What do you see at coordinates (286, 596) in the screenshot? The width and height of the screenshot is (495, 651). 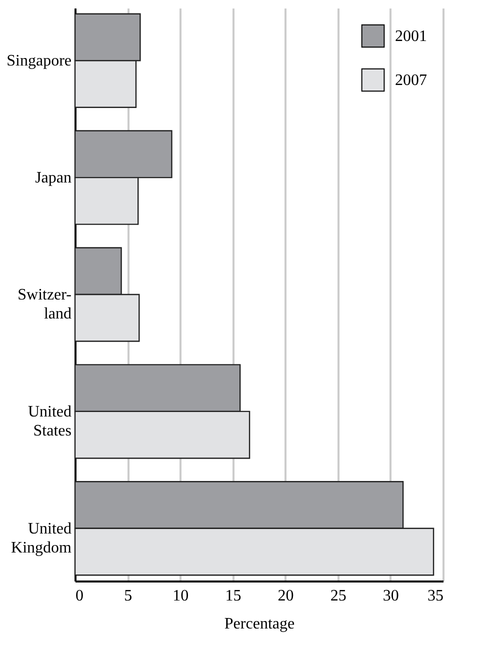 I see `x-tick-label: 20` at bounding box center [286, 596].